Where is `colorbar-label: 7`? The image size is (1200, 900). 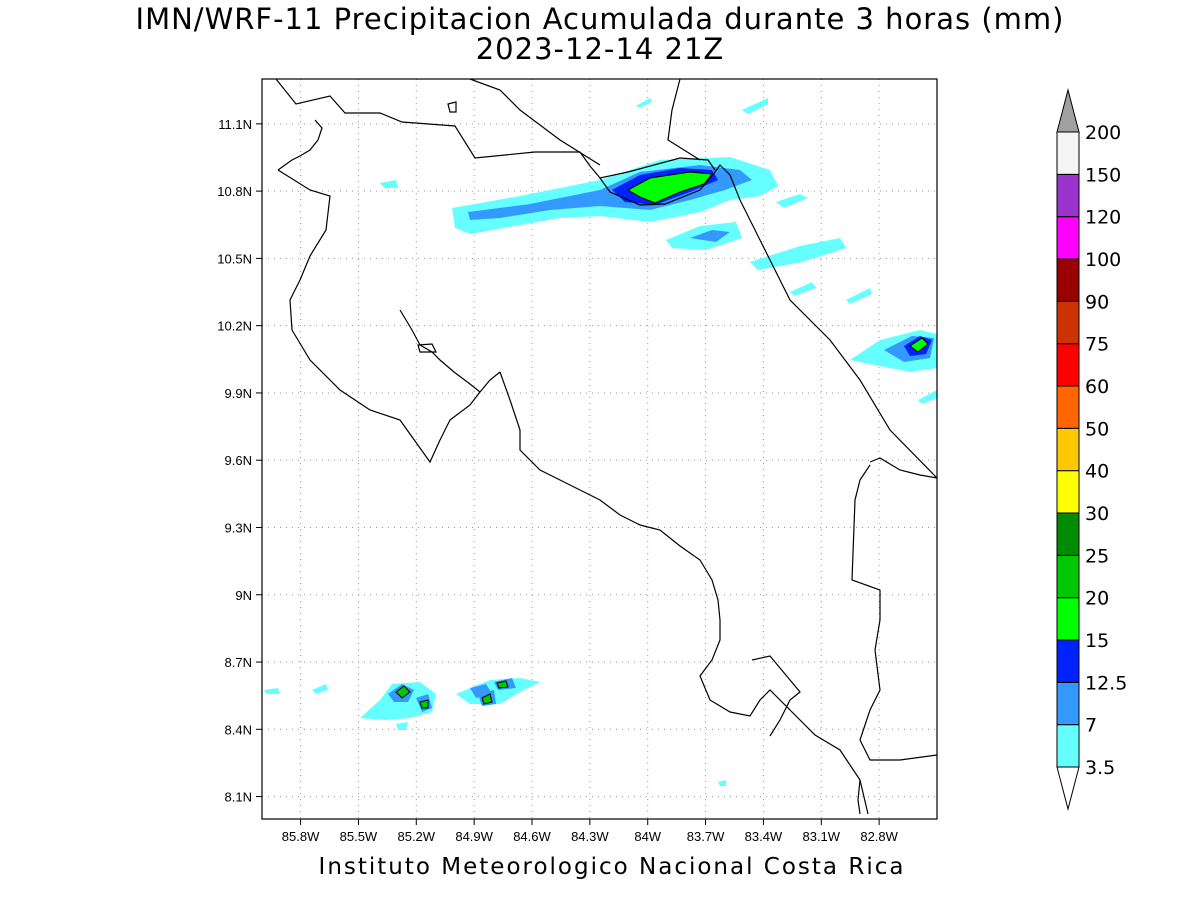
colorbar-label: 7 is located at coordinates (1091, 726).